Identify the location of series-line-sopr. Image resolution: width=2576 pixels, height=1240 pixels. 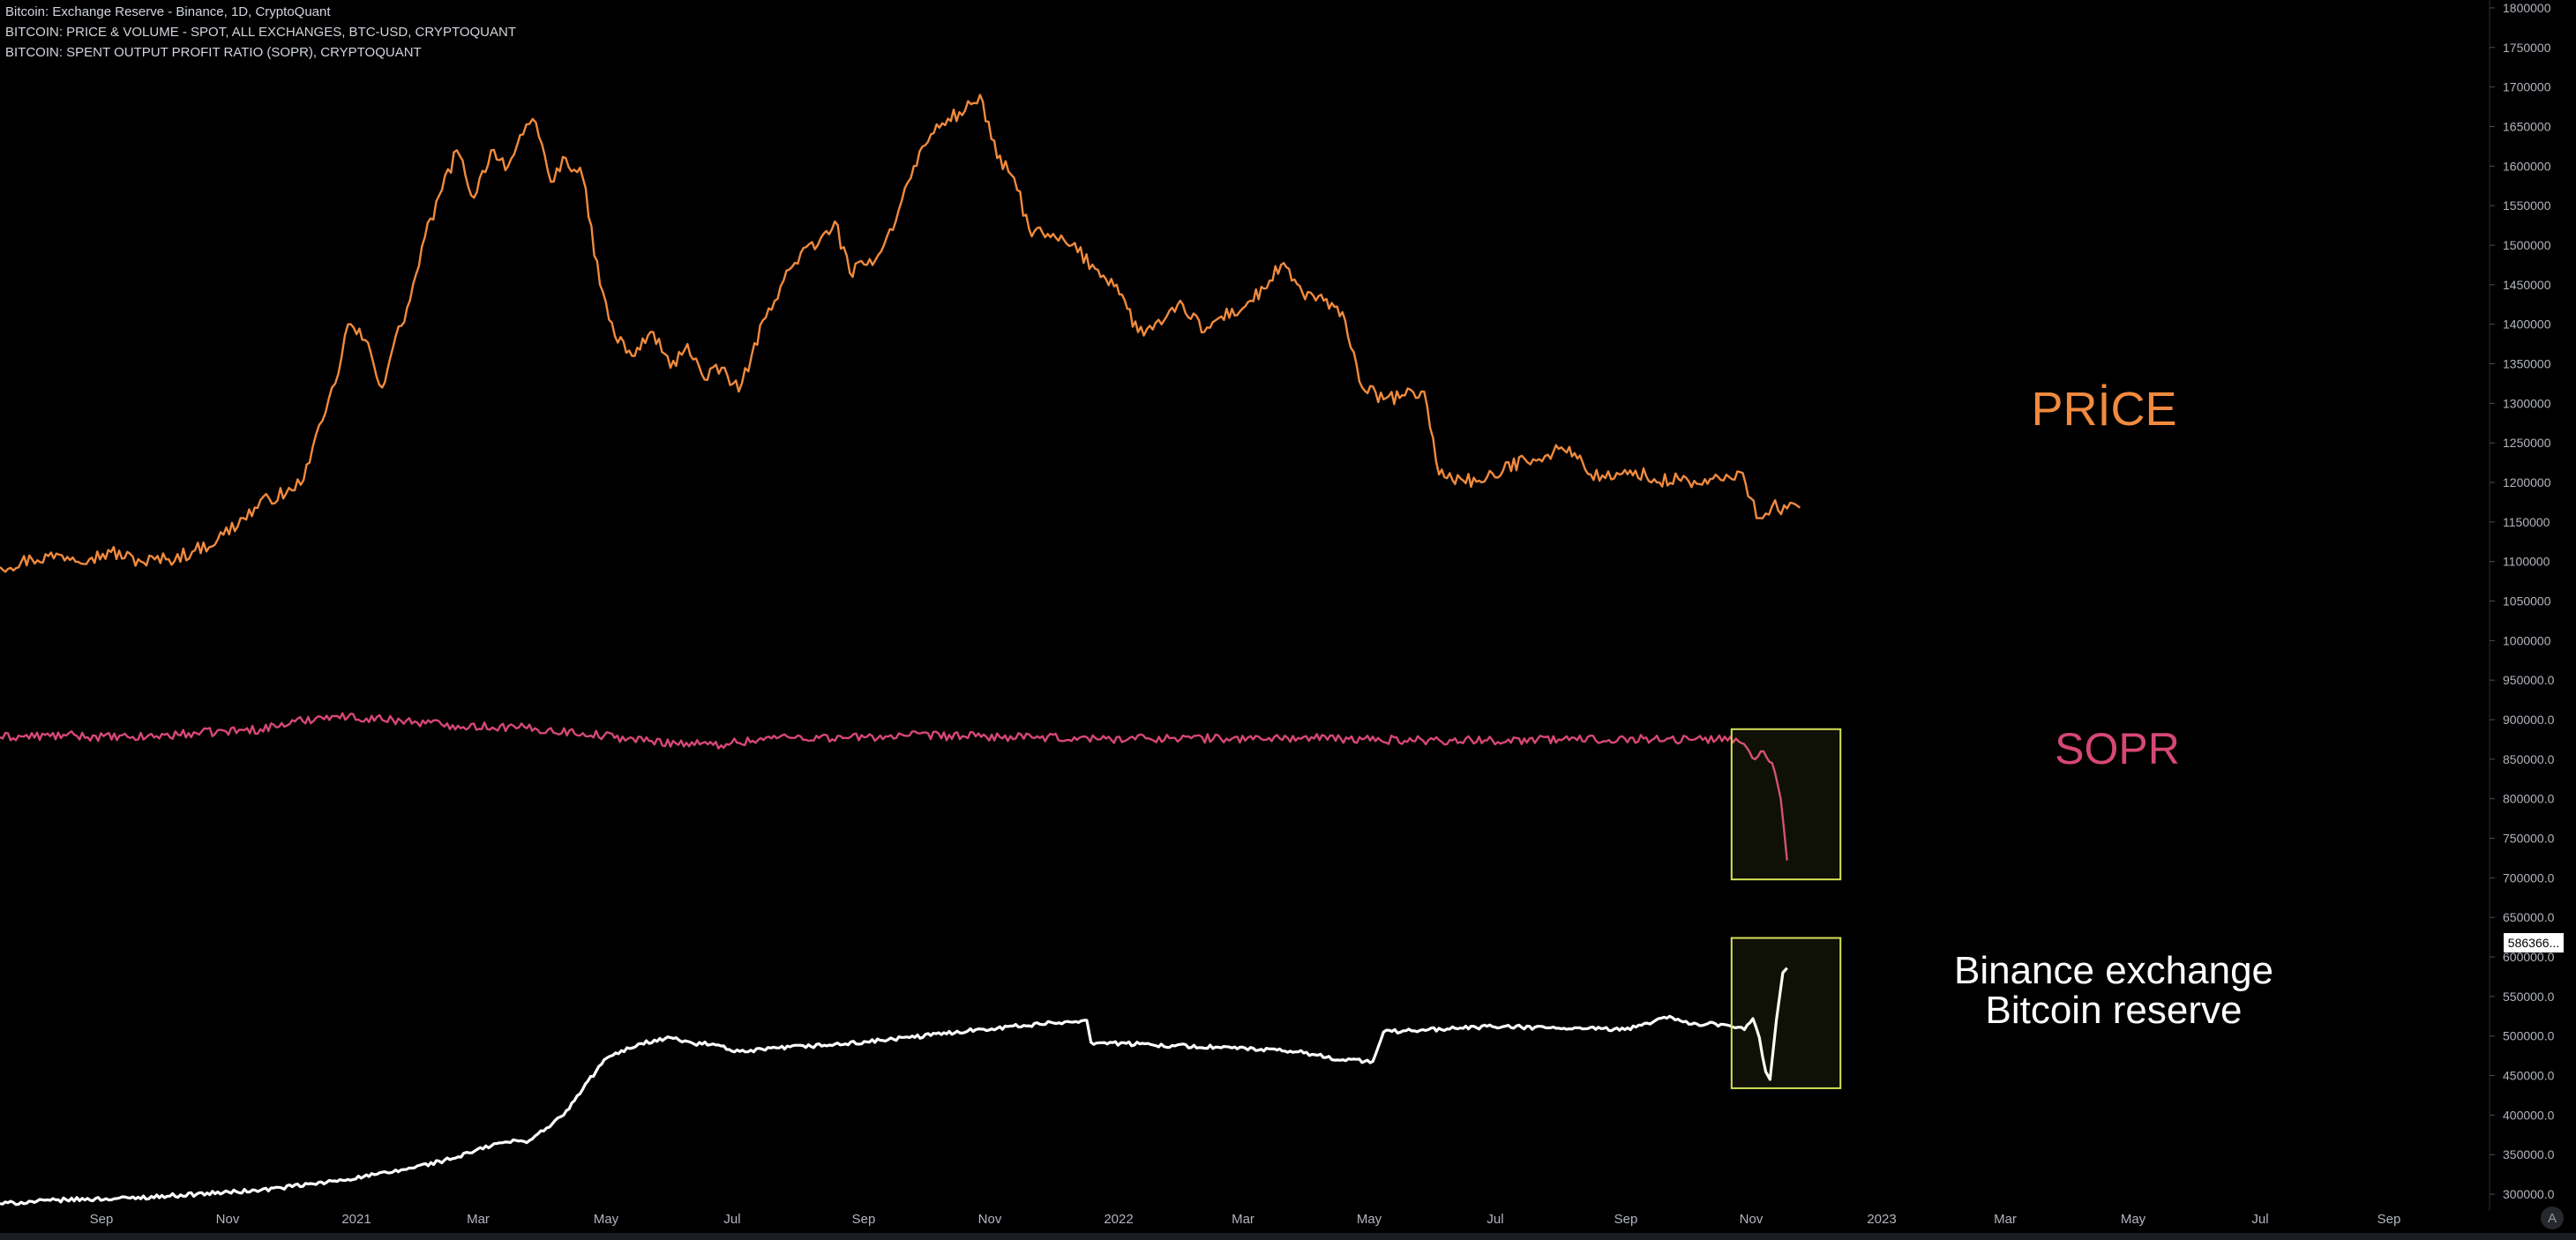
(894, 786).